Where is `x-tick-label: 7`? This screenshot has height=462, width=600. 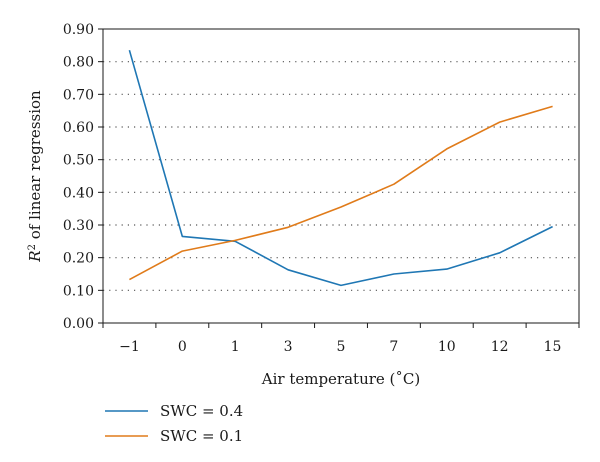
x-tick-label: 7 is located at coordinates (393, 347).